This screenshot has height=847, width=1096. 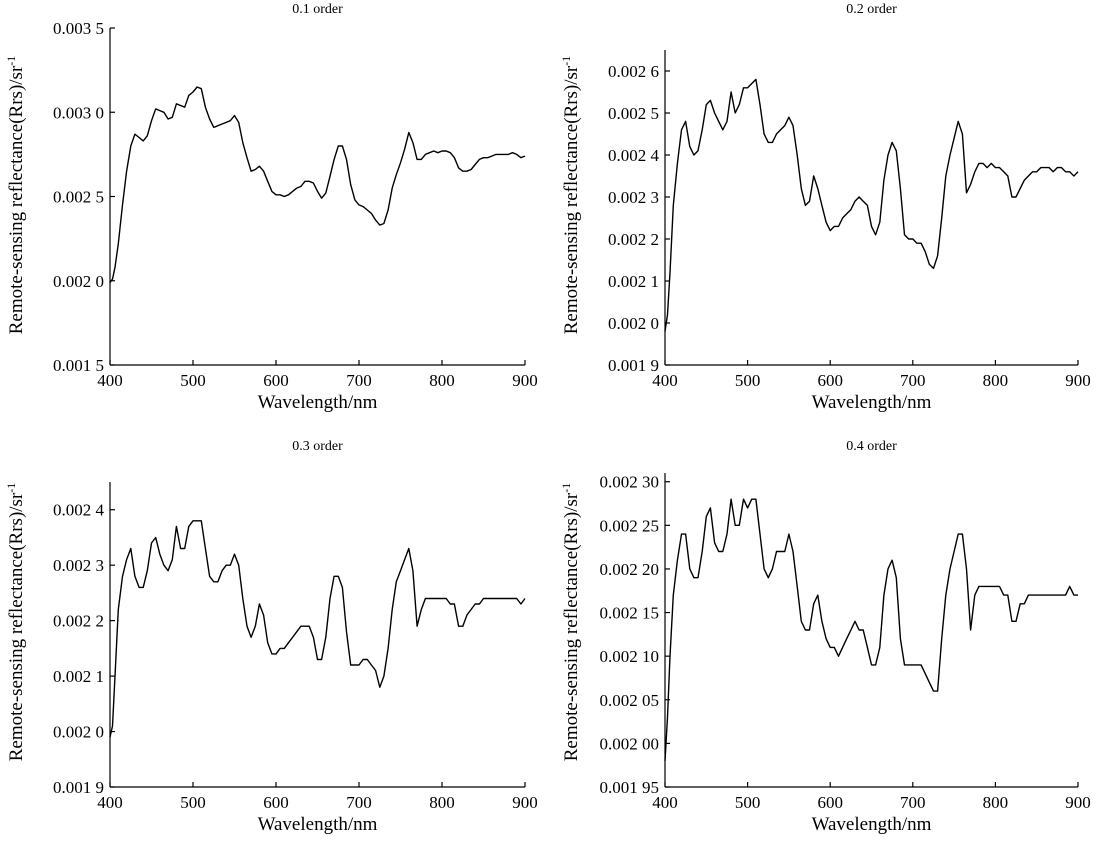 I want to click on y-tick-label: 0.001 5, so click(x=78, y=365).